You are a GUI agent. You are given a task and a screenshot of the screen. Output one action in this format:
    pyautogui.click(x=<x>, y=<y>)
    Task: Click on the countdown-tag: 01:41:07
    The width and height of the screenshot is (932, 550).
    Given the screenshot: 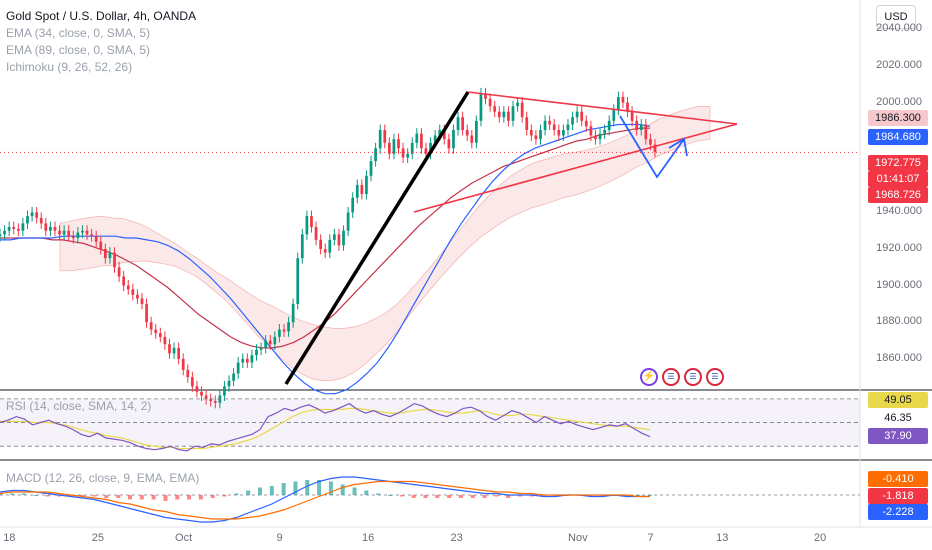 What is the action you would take?
    pyautogui.click(x=898, y=179)
    